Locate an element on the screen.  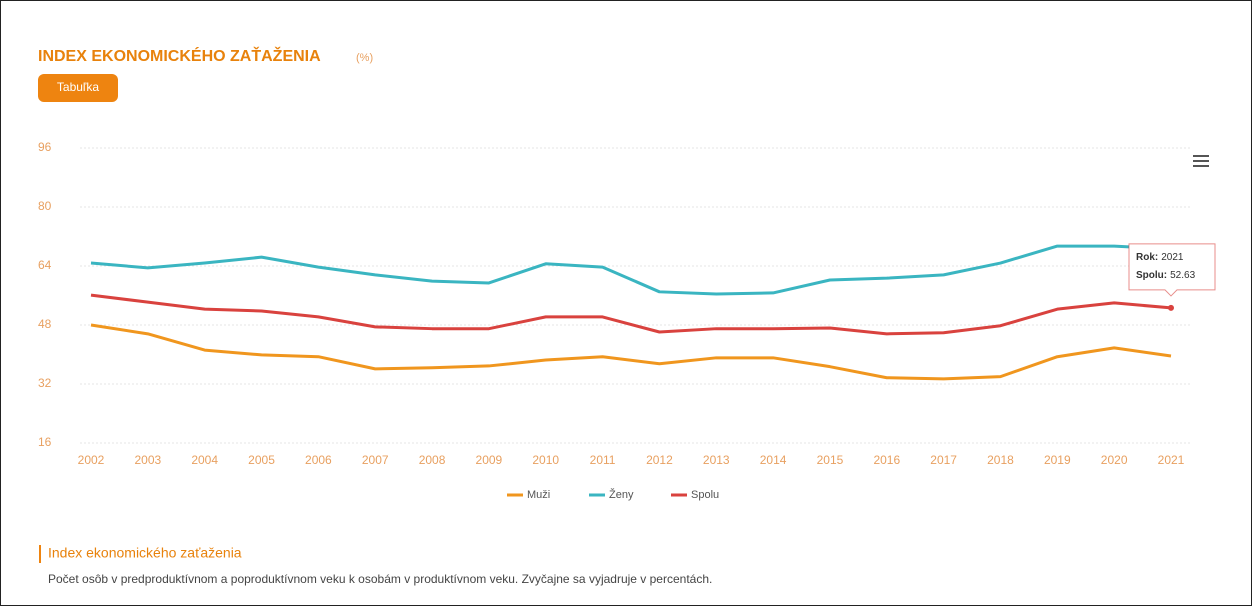
x-tick-label: 2004 is located at coordinates (204, 460).